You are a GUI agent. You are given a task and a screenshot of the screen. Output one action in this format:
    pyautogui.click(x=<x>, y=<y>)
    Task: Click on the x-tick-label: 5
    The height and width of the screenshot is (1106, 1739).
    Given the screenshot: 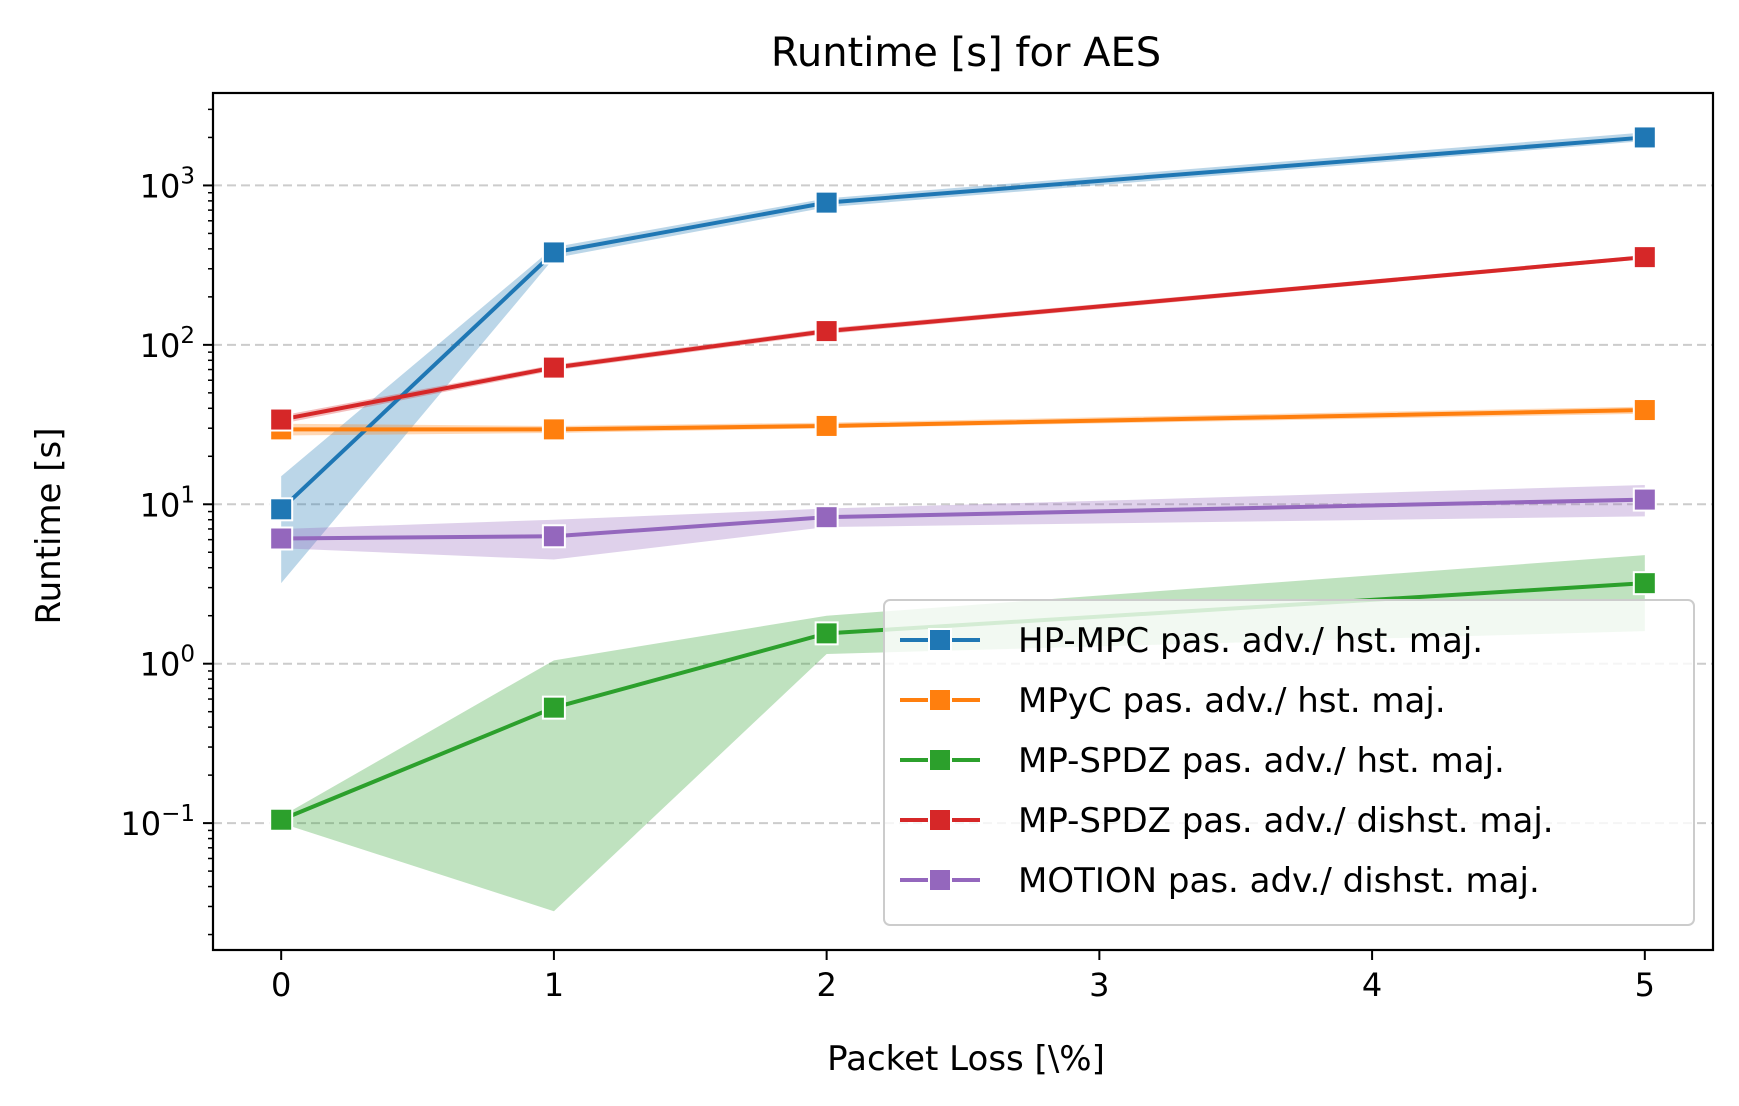 What is the action you would take?
    pyautogui.click(x=1645, y=985)
    